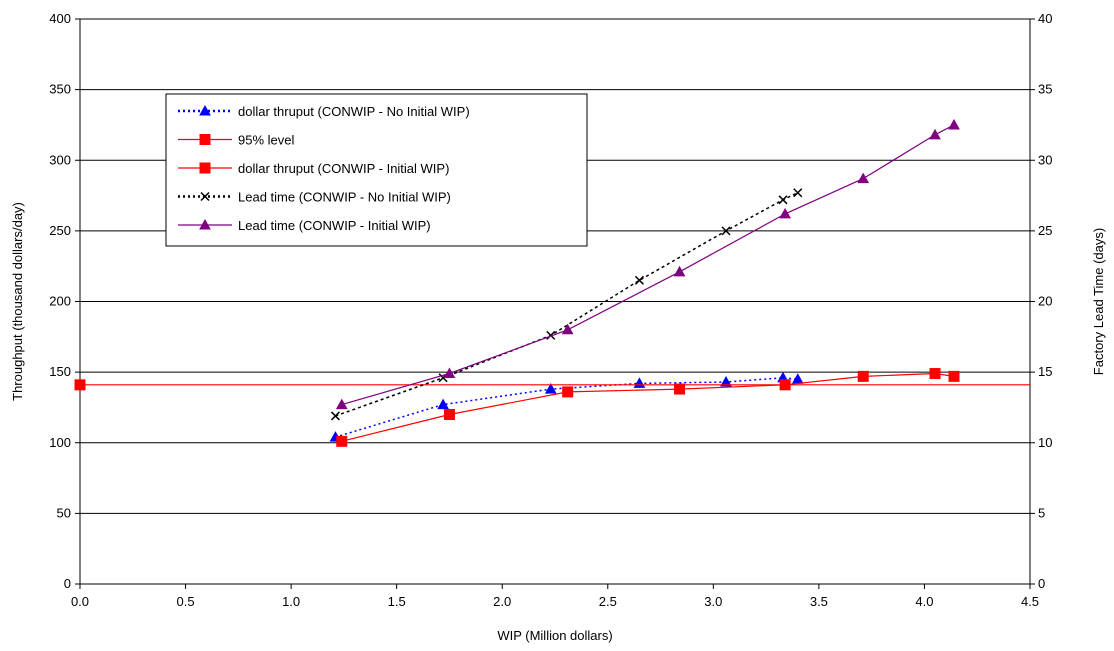  What do you see at coordinates (1045, 442) in the screenshot?
I see `y2-tick-label-10: 10` at bounding box center [1045, 442].